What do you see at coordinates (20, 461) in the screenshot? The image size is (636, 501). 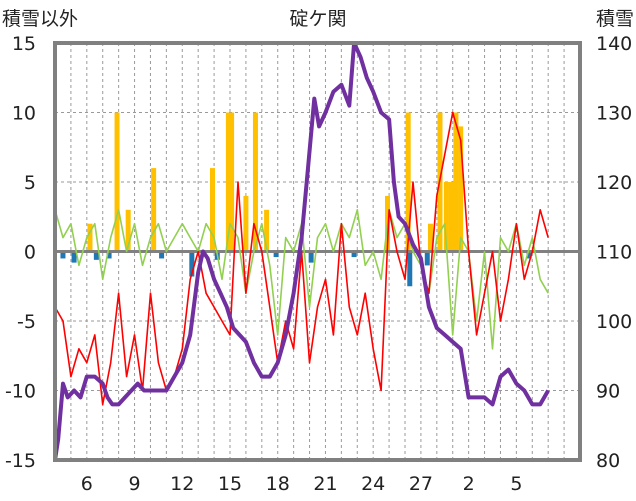 I see `left-tick-label: -15` at bounding box center [20, 461].